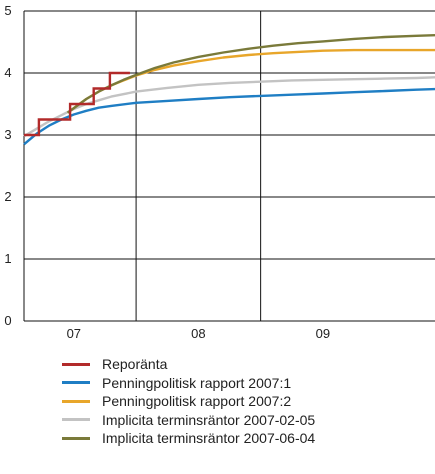 This screenshot has width=435, height=474. What do you see at coordinates (198, 333) in the screenshot?
I see `x-tick-label: 08` at bounding box center [198, 333].